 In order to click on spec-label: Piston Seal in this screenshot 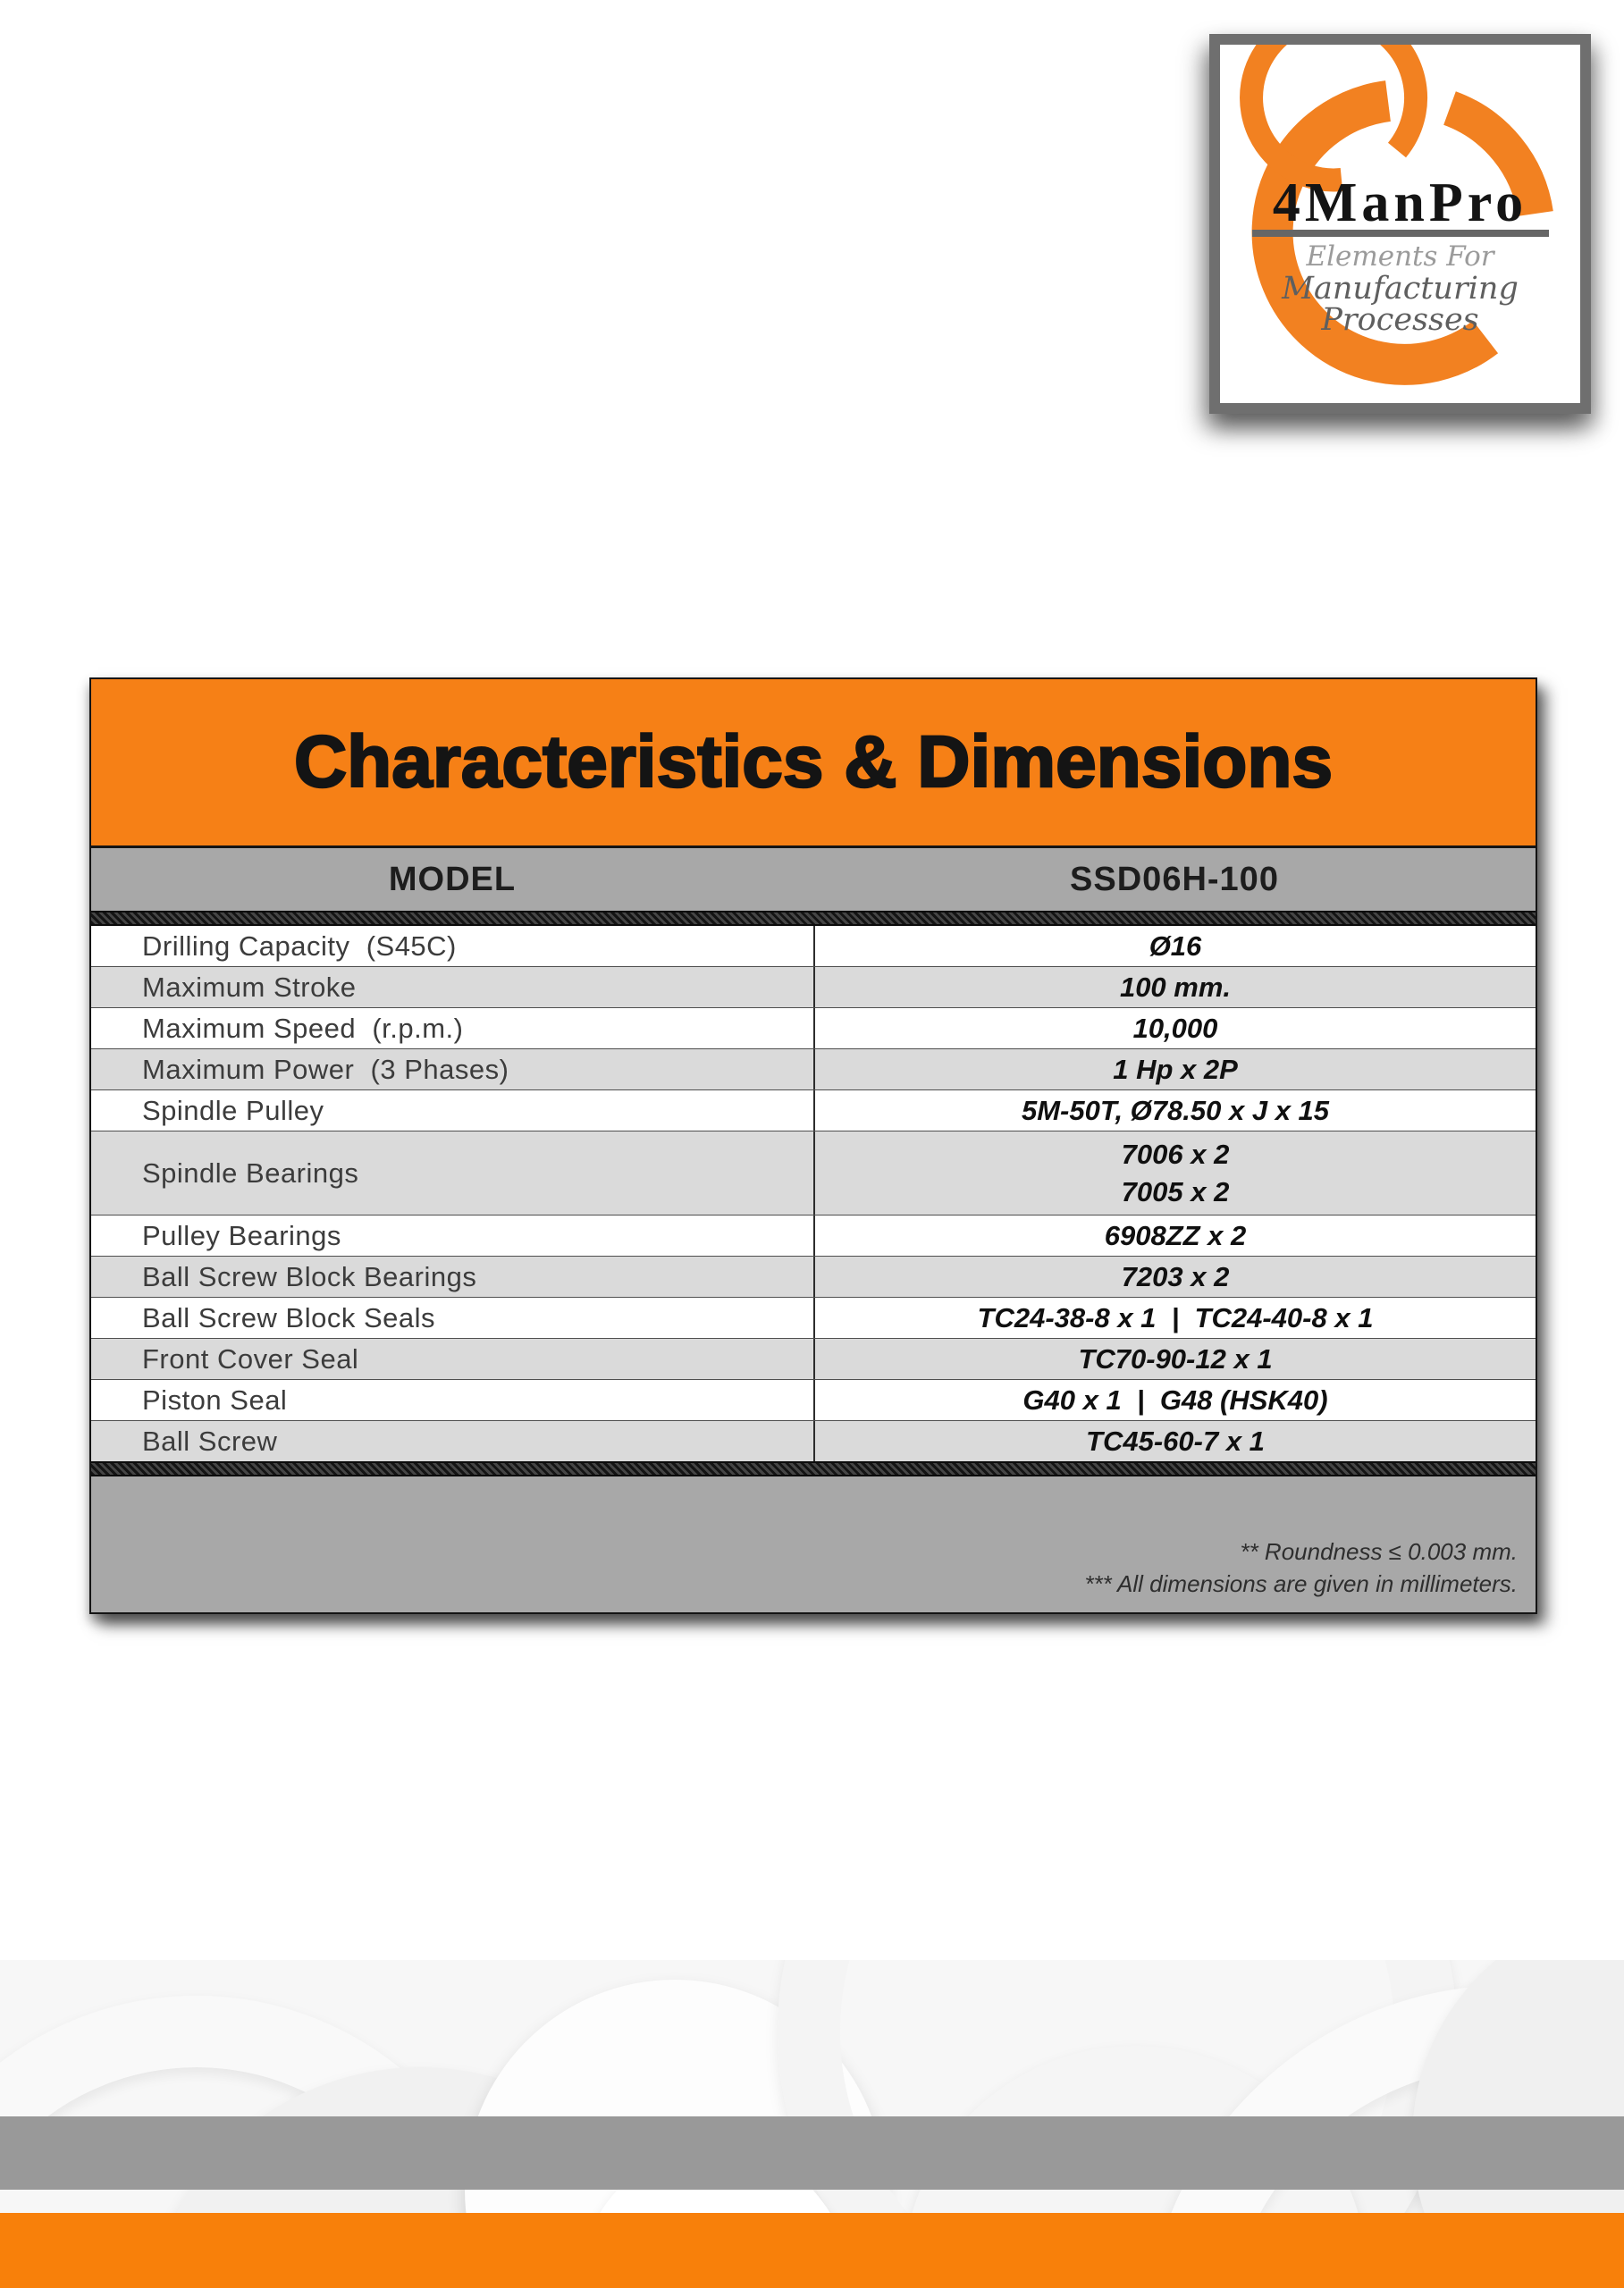, I will do `click(215, 1400)`.